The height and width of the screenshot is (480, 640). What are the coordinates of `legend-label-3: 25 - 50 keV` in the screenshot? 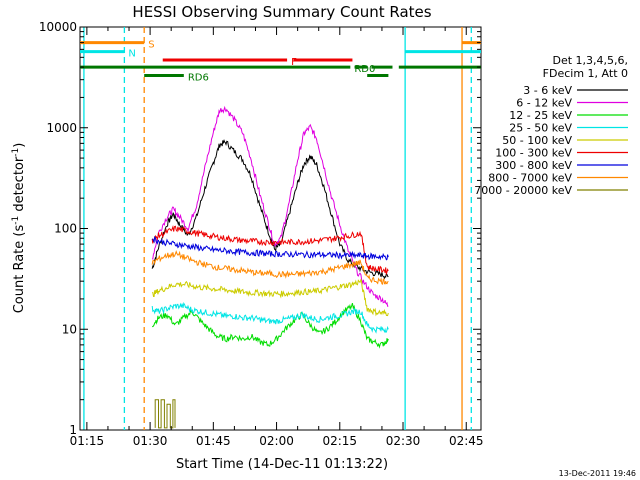 It's located at (540, 128).